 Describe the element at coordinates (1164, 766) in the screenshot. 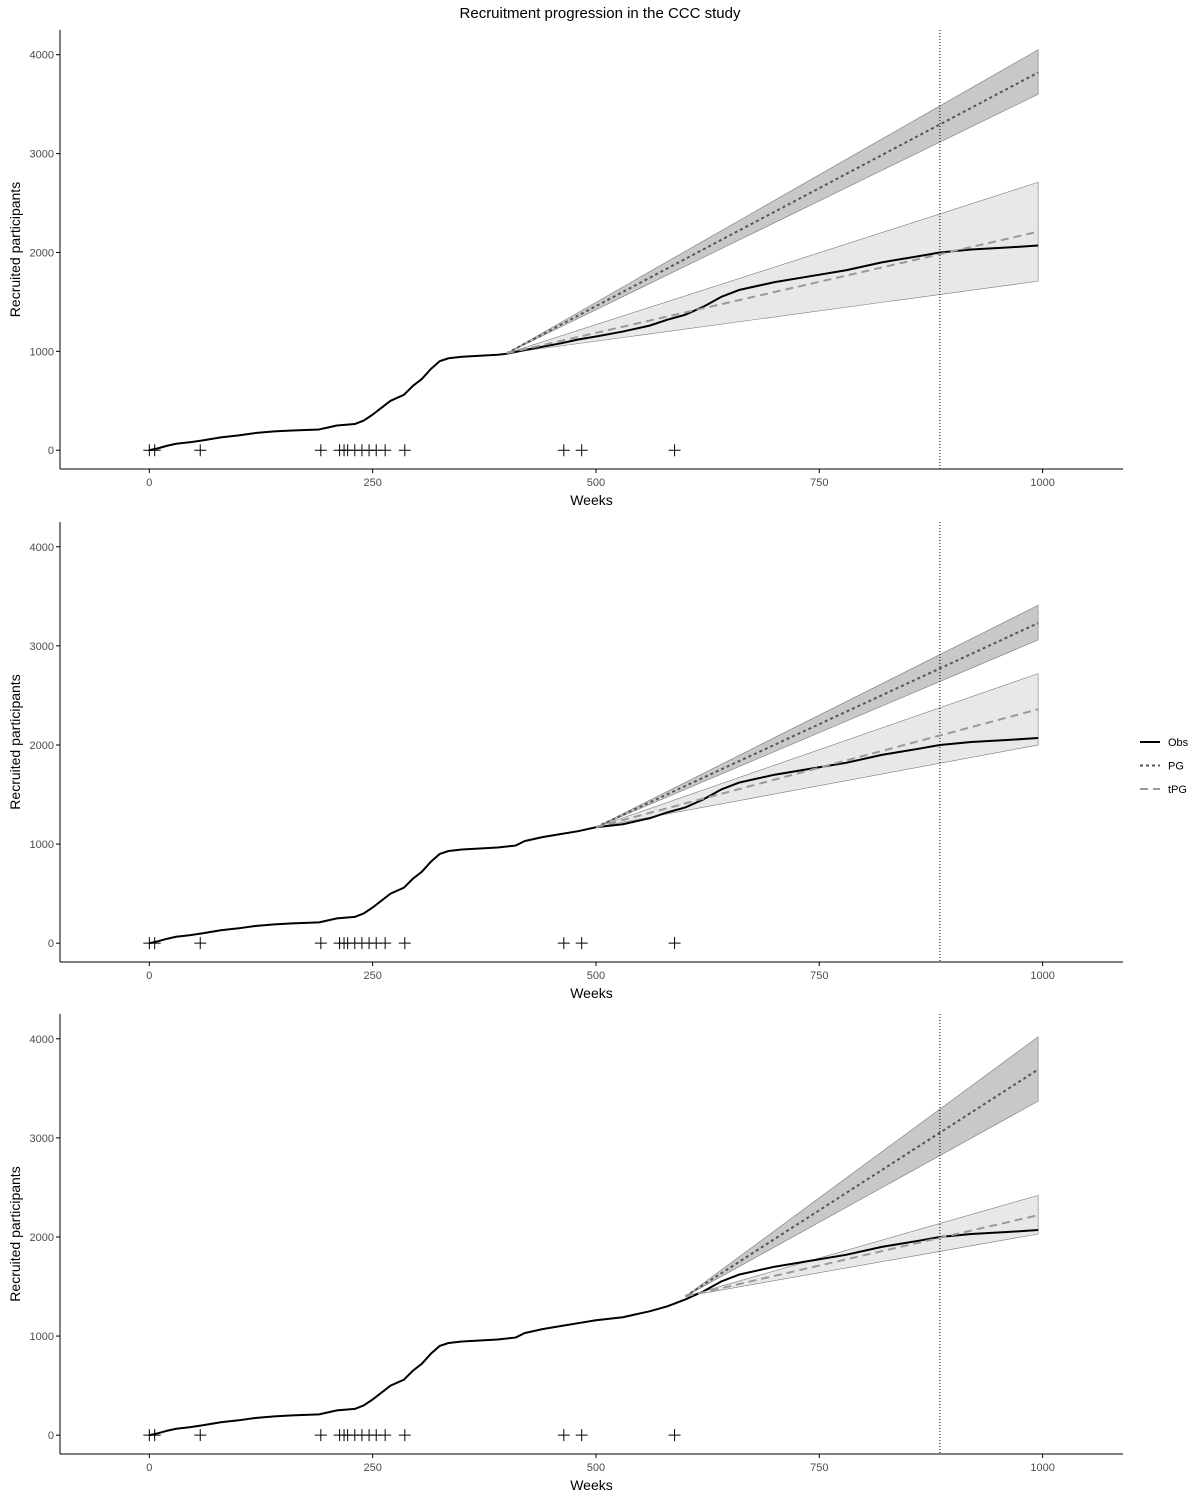

I see `legend: Obs PG tPG` at that location.